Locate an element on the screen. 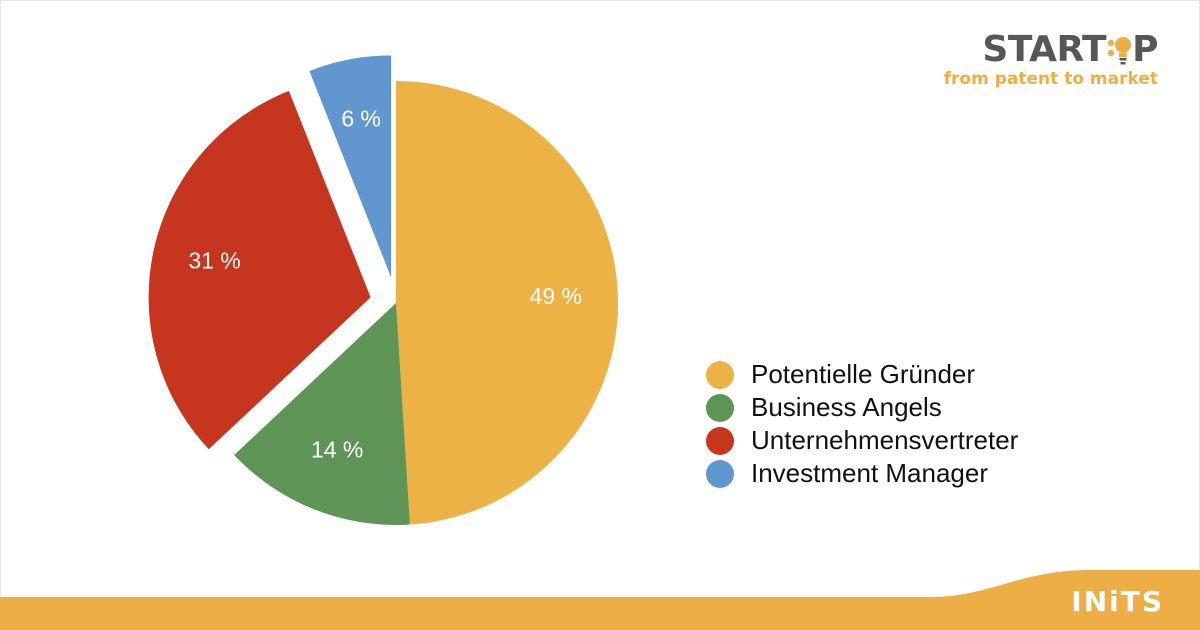 The width and height of the screenshot is (1200, 630). legend-label: Unternehmensvertreter is located at coordinates (885, 440).